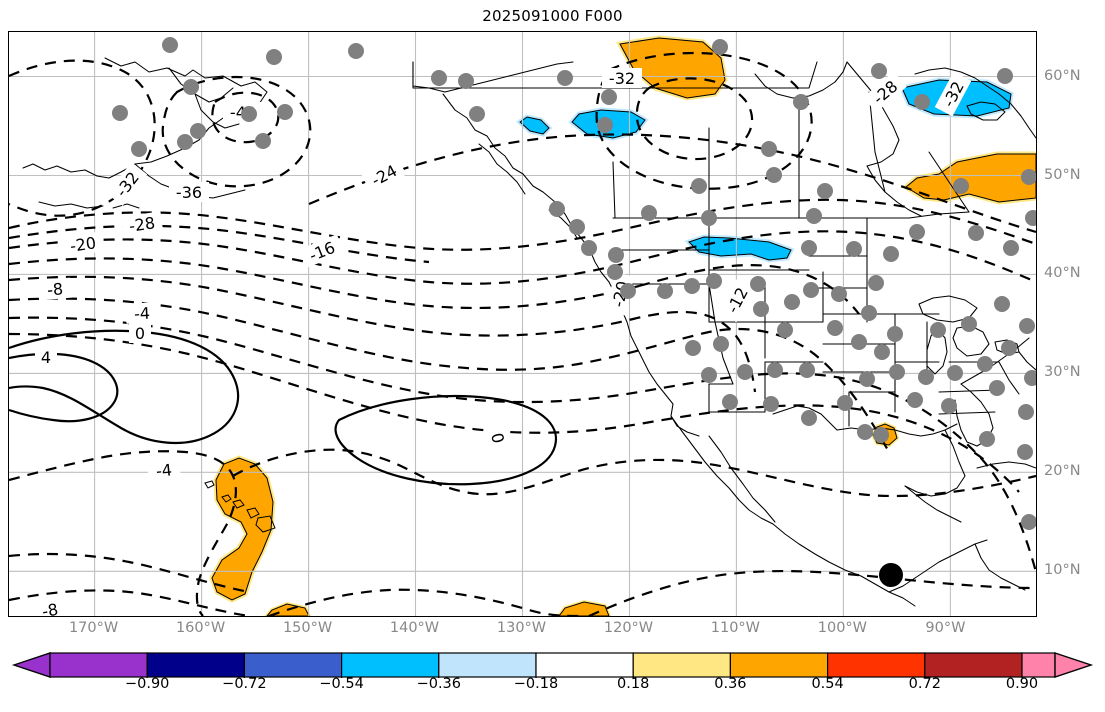  What do you see at coordinates (694, 119) in the screenshot?
I see `contour--40b` at bounding box center [694, 119].